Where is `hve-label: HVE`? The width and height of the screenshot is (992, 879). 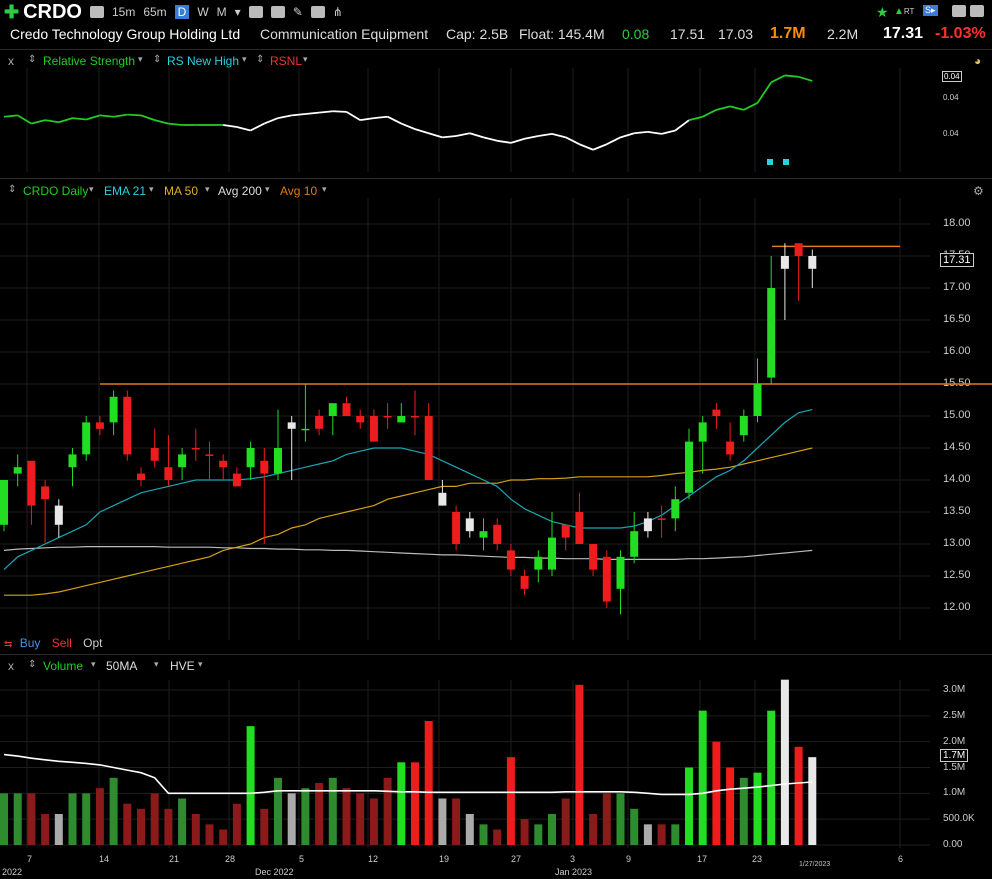 hve-label: HVE is located at coordinates (182, 666).